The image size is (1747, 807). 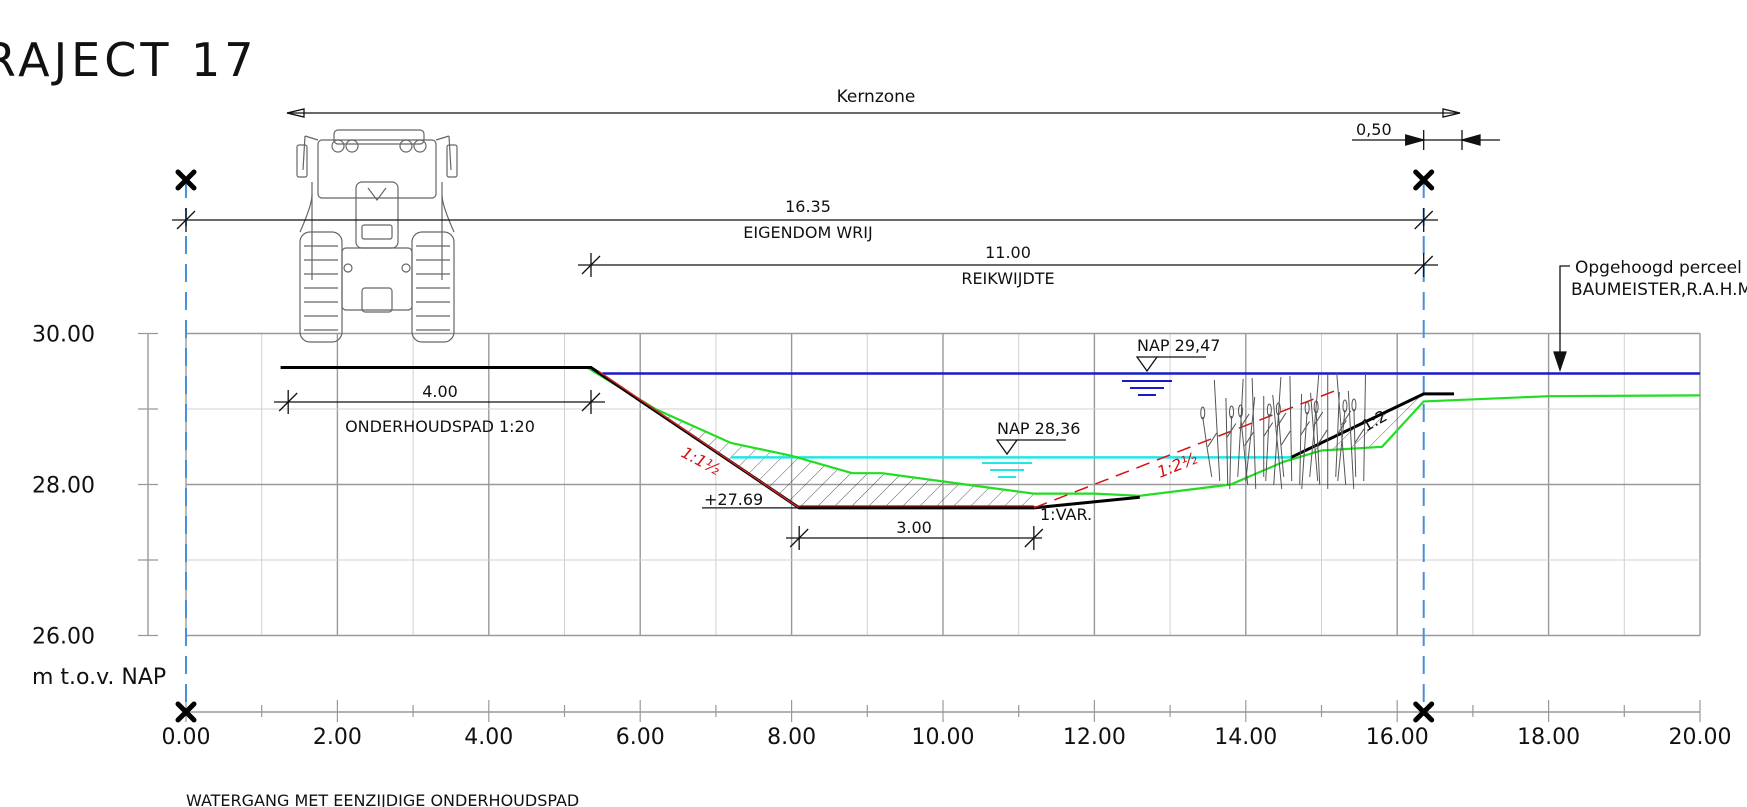 What do you see at coordinates (1372, 425) in the screenshot?
I see `bank-profile` at bounding box center [1372, 425].